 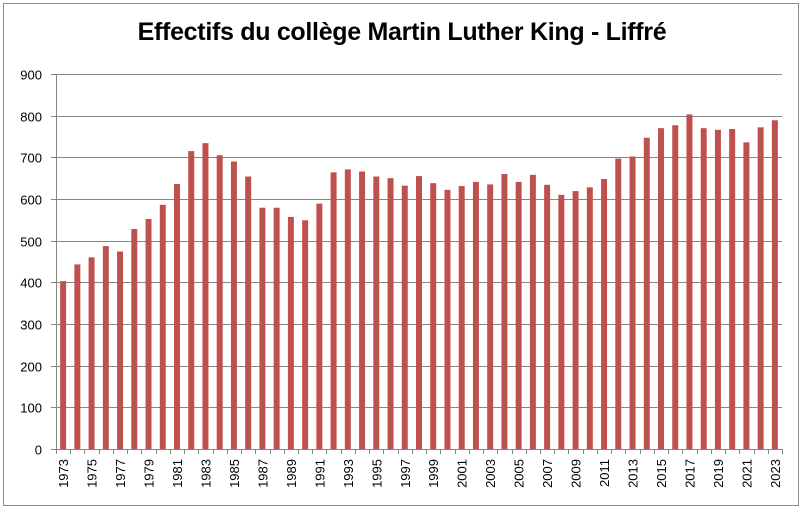 I want to click on bar-2023, so click(x=774, y=284).